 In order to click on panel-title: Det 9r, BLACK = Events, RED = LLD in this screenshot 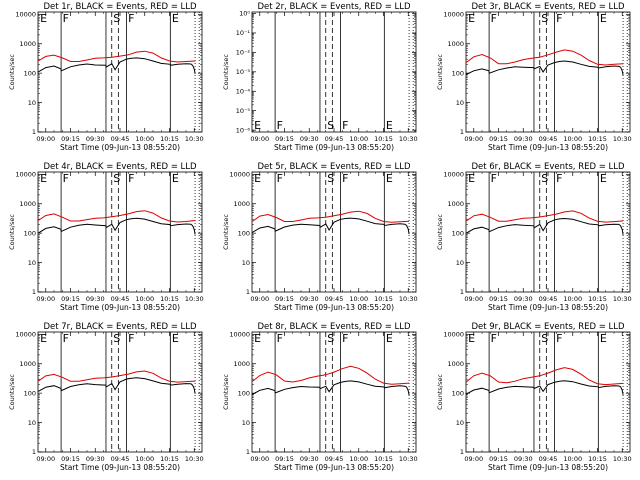, I will do `click(548, 327)`.